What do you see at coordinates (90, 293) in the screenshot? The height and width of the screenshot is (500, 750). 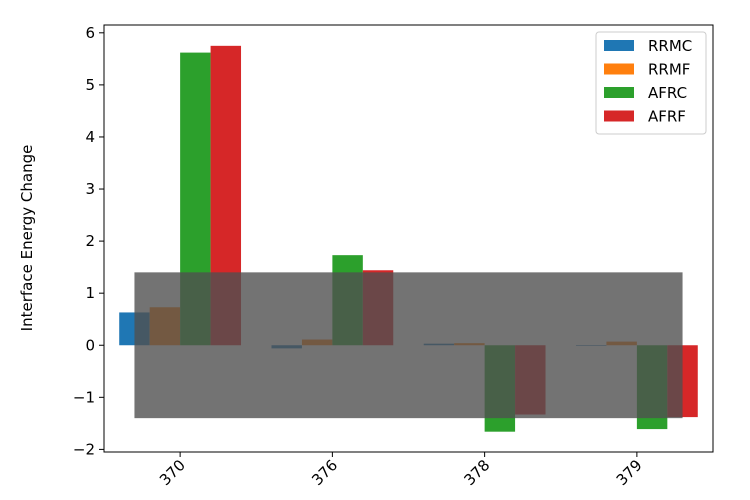 I see `y-tick-label: 1` at bounding box center [90, 293].